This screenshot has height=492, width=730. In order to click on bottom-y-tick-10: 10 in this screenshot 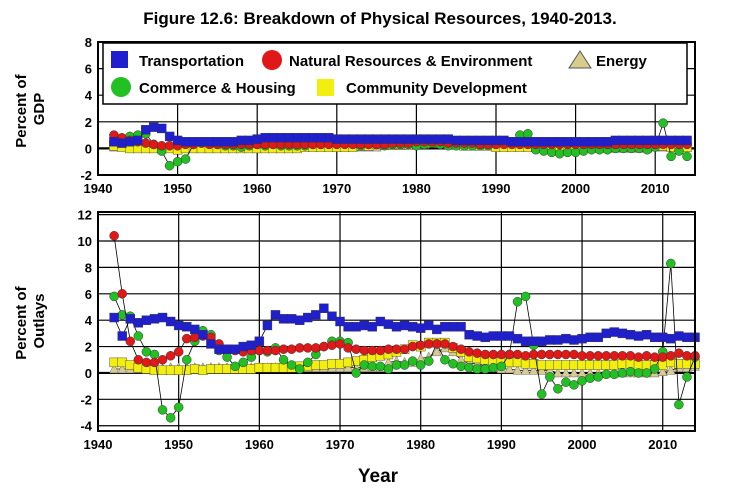, I will do `click(85, 241)`.